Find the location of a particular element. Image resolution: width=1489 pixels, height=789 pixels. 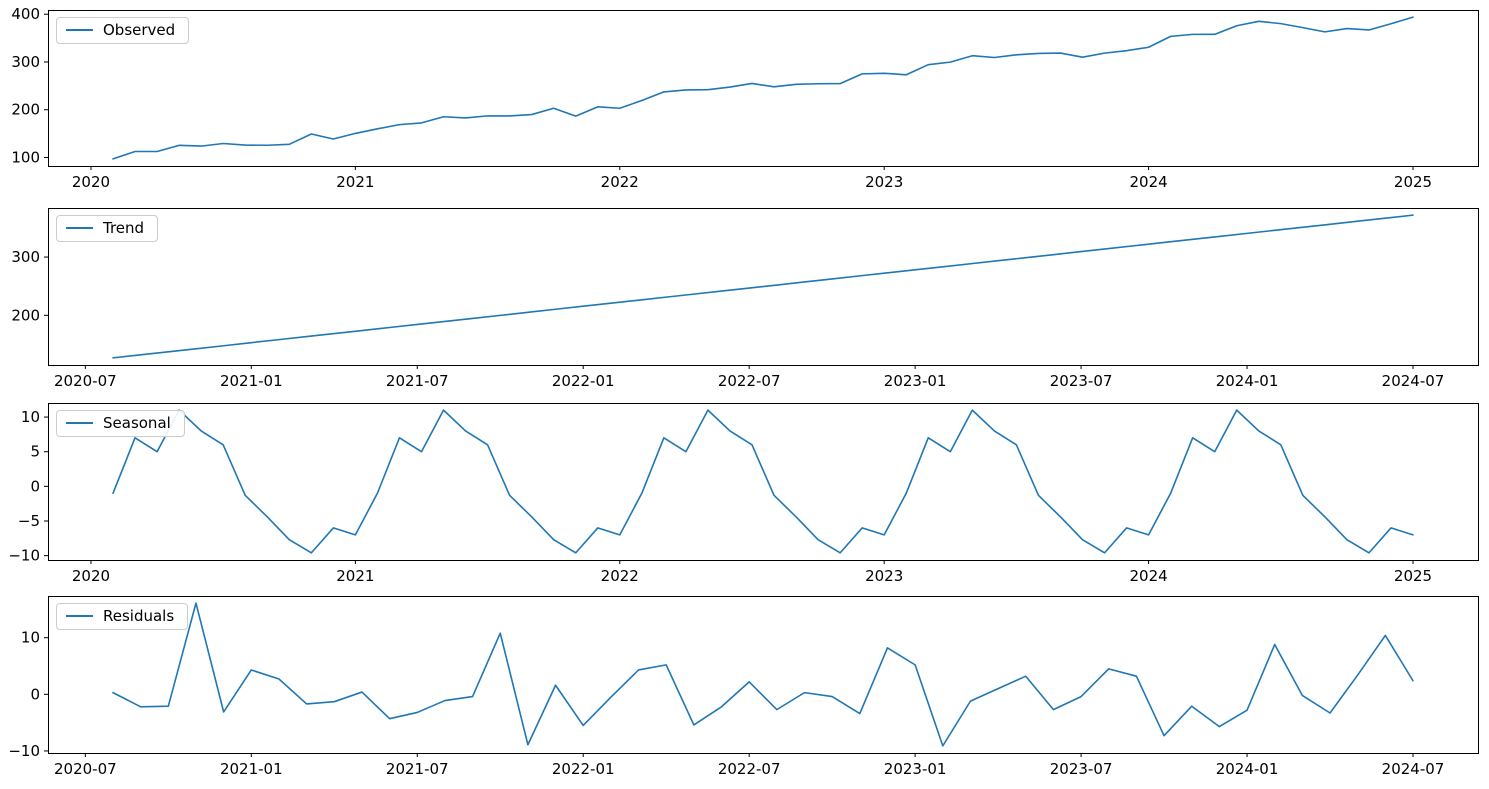

legend-label-residuals: Residuals is located at coordinates (139, 616).